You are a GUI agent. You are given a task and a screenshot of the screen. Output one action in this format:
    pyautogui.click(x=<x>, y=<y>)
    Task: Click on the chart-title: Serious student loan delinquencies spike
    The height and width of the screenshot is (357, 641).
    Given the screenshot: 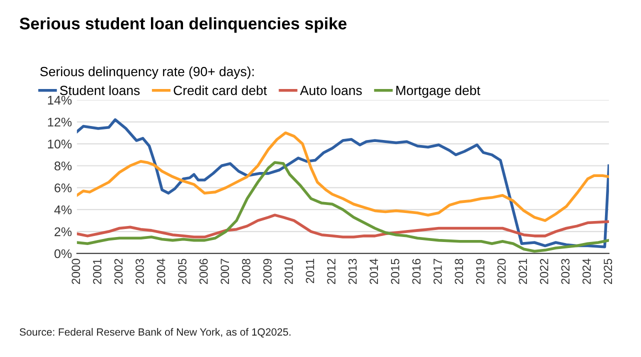 What is the action you would take?
    pyautogui.click(x=183, y=25)
    